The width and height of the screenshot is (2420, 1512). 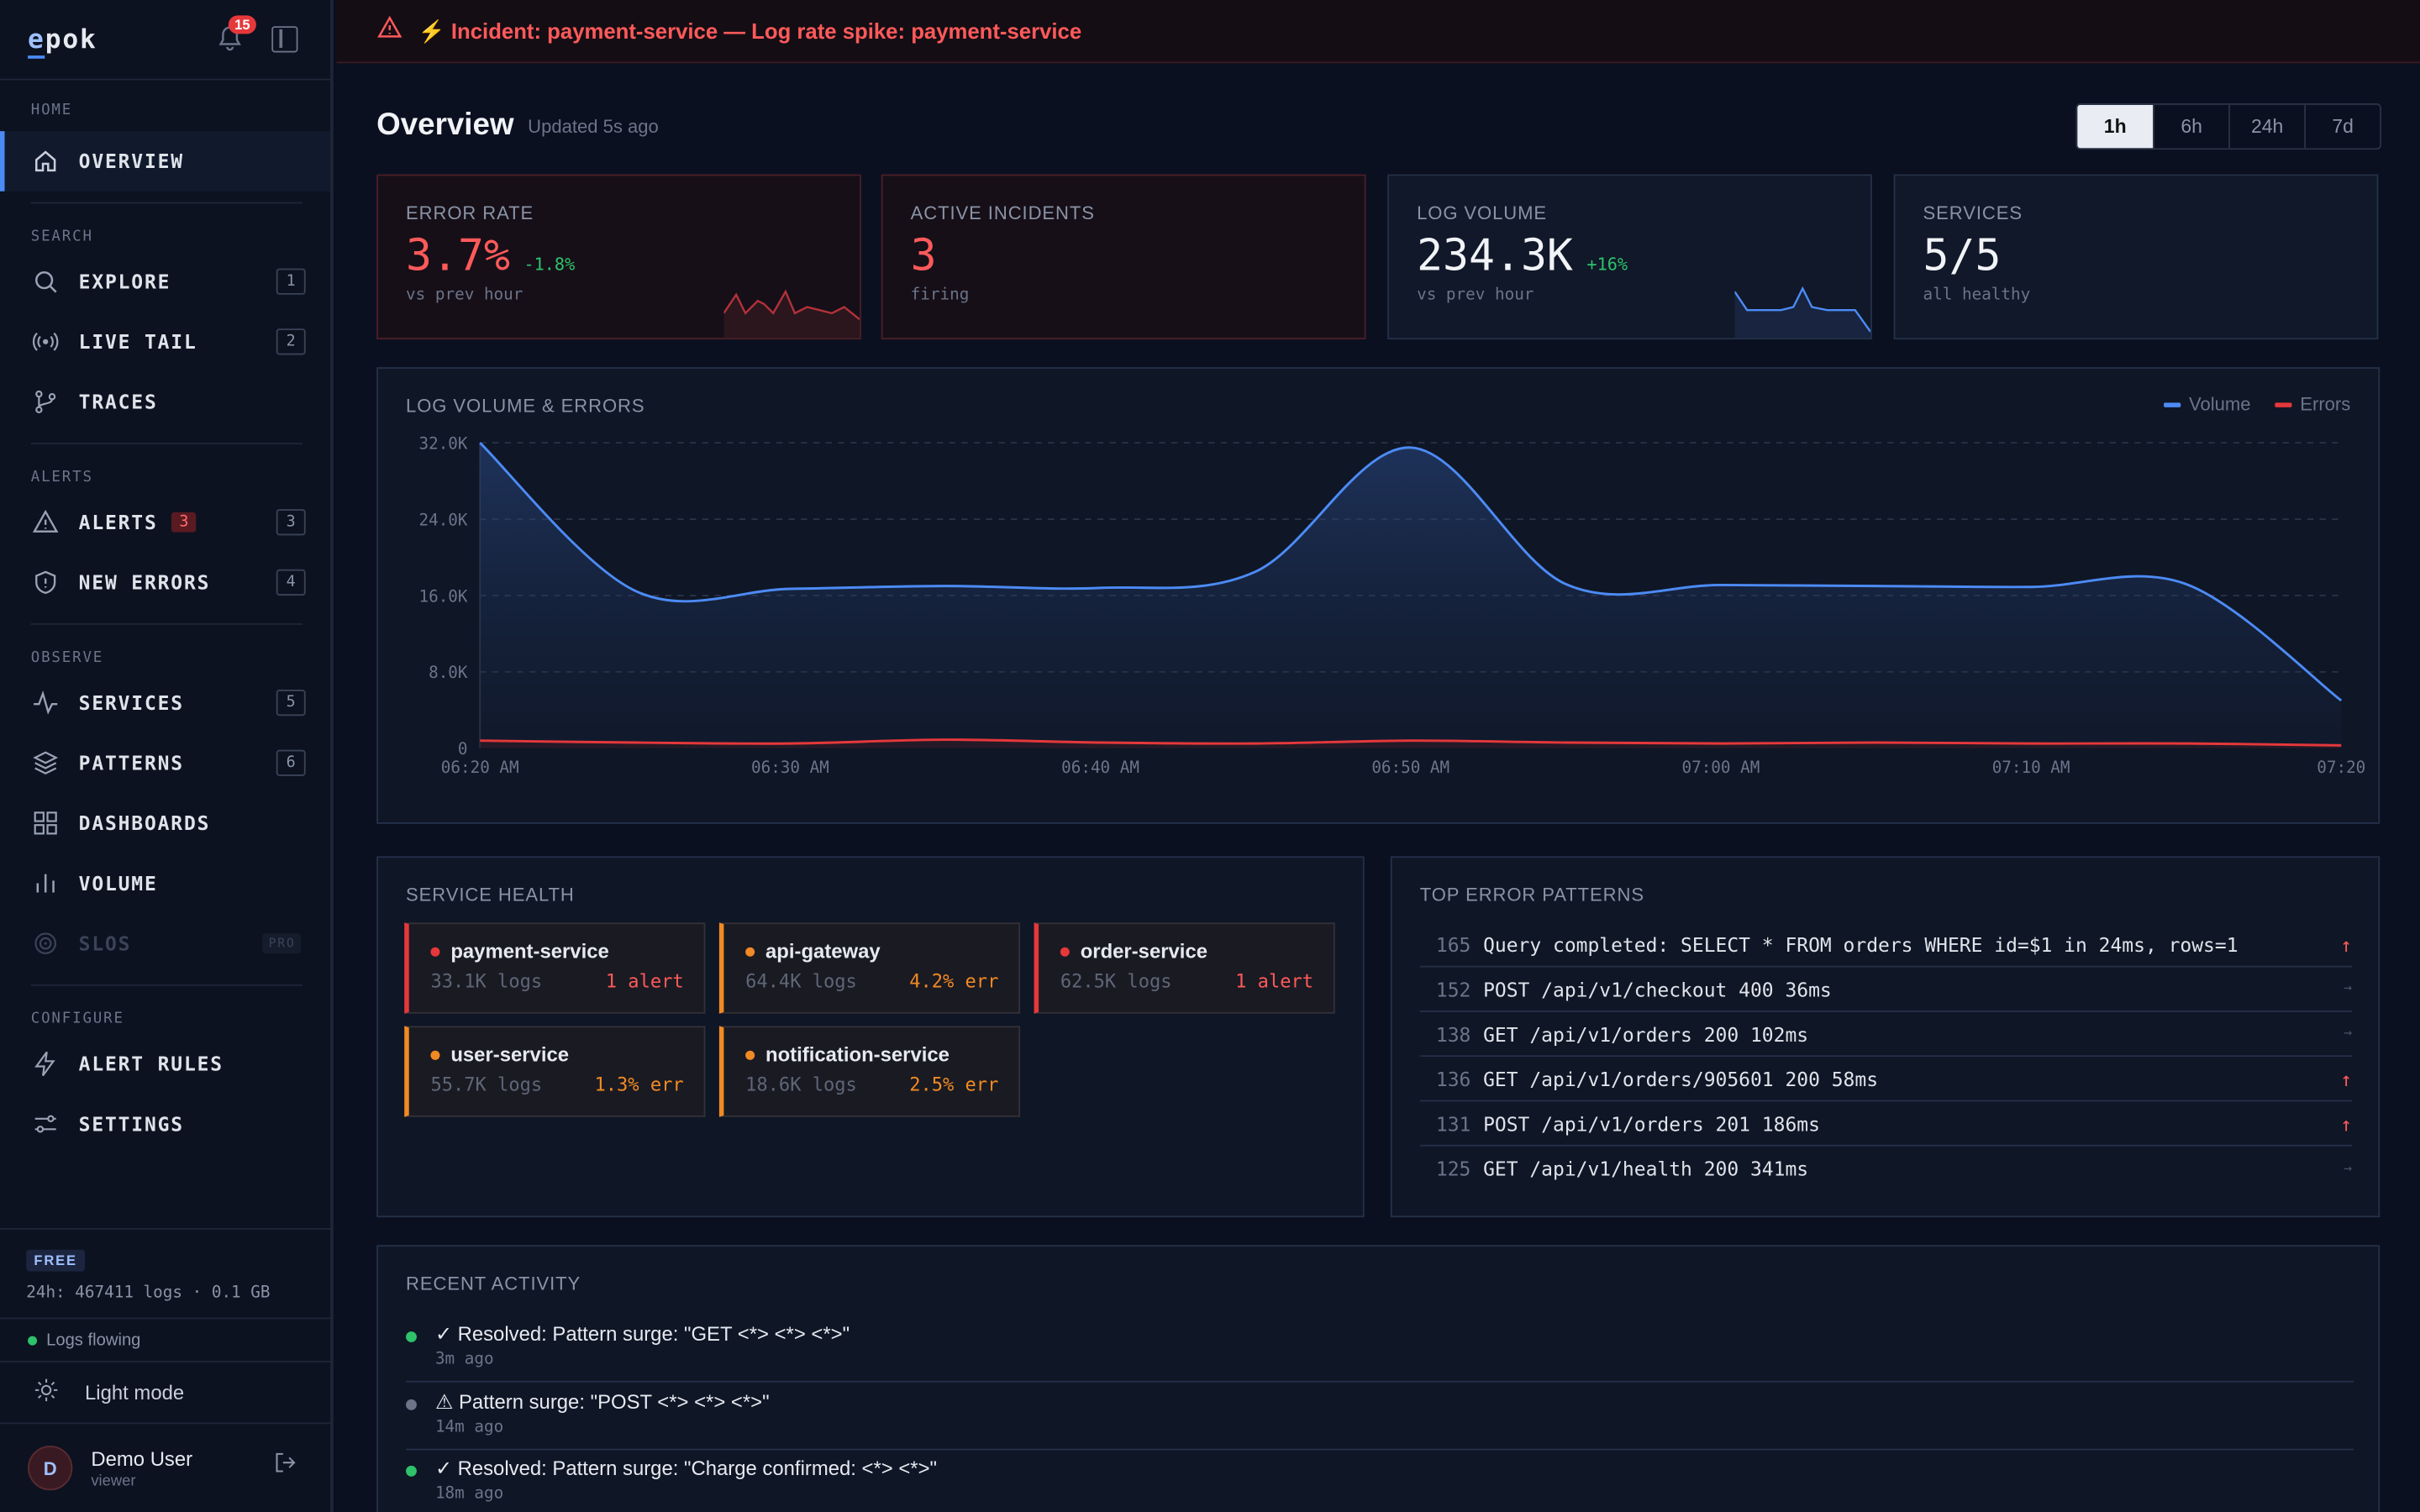 I want to click on x-tick-label: 07:10 AM, so click(x=2031, y=767).